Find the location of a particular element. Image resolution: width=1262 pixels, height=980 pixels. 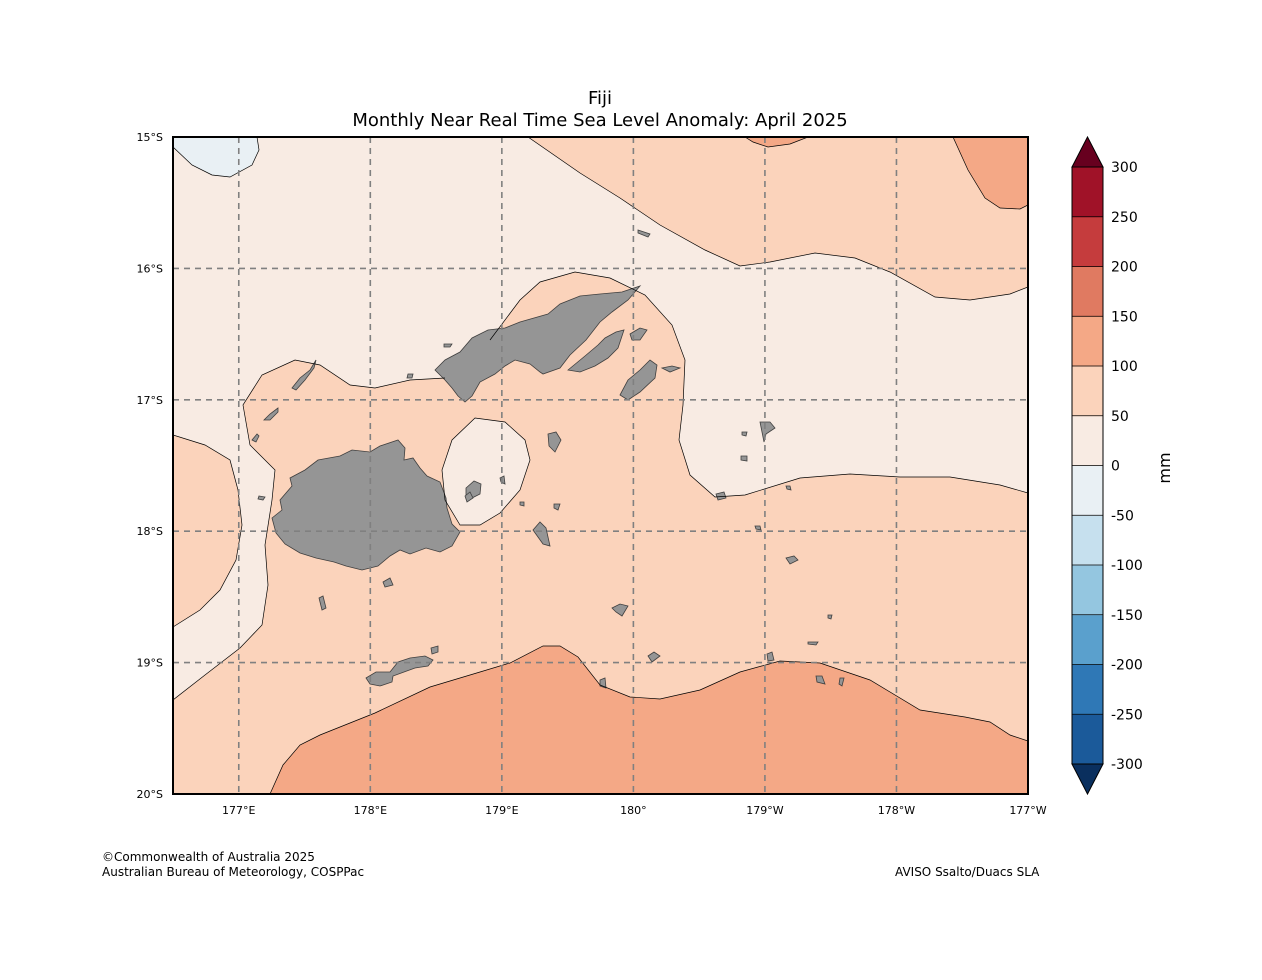

small-island-w is located at coordinates (261, 498).